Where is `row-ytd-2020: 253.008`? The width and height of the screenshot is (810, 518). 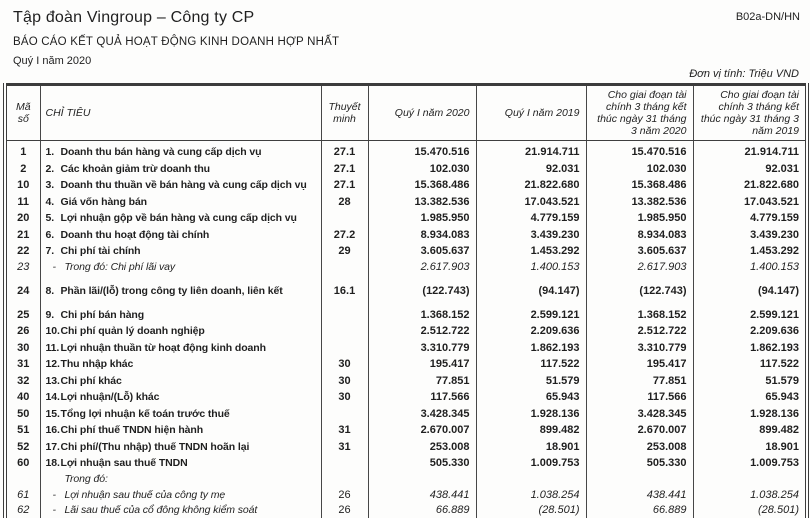
row-ytd-2020: 253.008 is located at coordinates (640, 447).